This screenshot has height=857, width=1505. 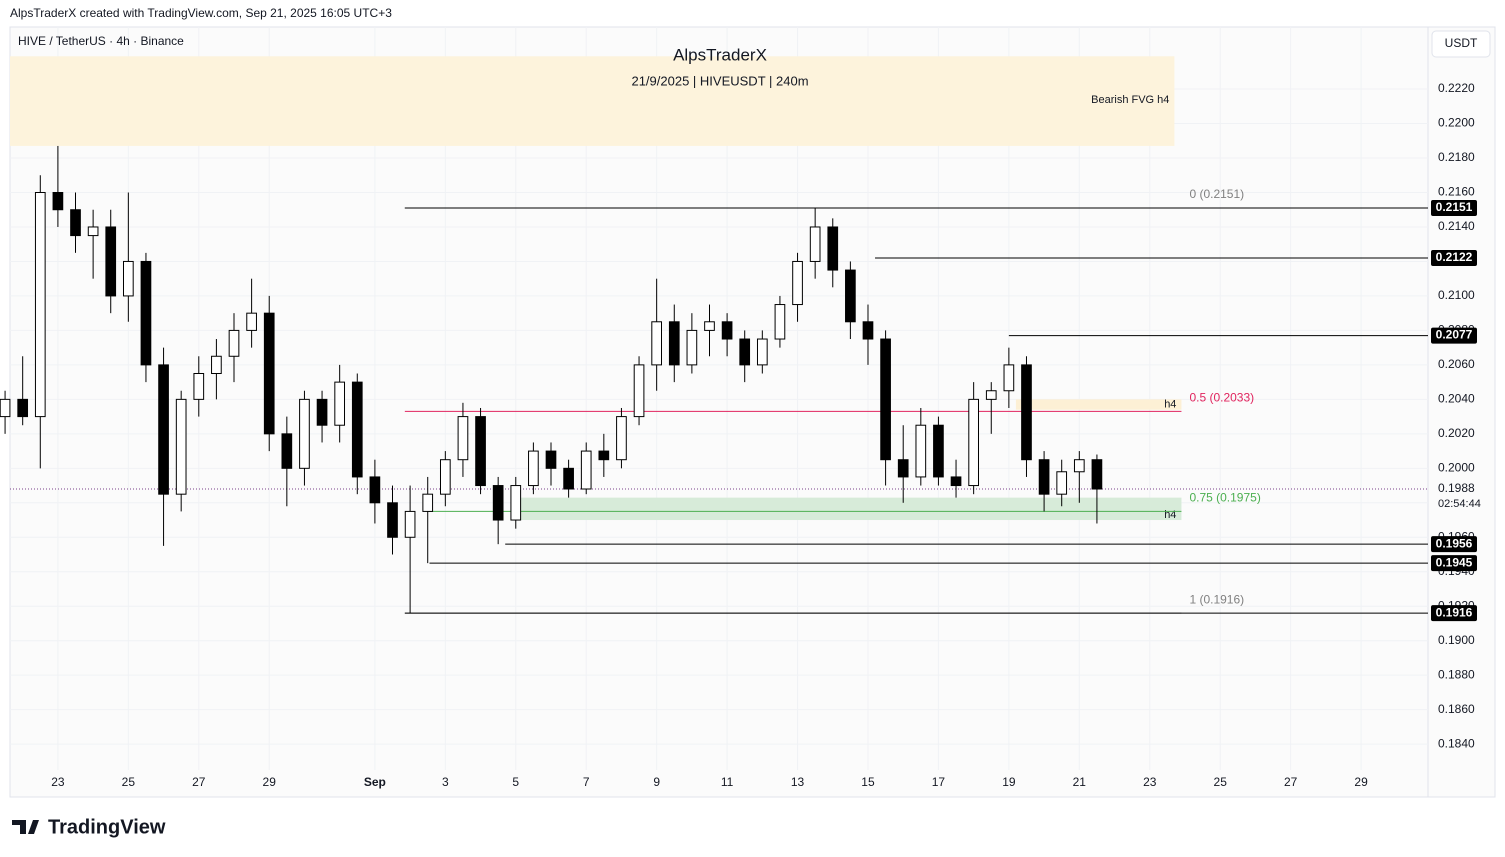 What do you see at coordinates (1456, 674) in the screenshot?
I see `y-tick-label: 0.1880` at bounding box center [1456, 674].